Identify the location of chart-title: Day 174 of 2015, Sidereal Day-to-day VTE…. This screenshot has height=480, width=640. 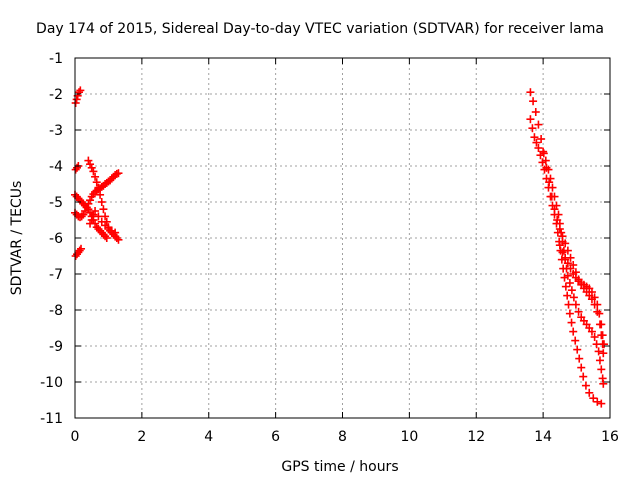
(320, 29).